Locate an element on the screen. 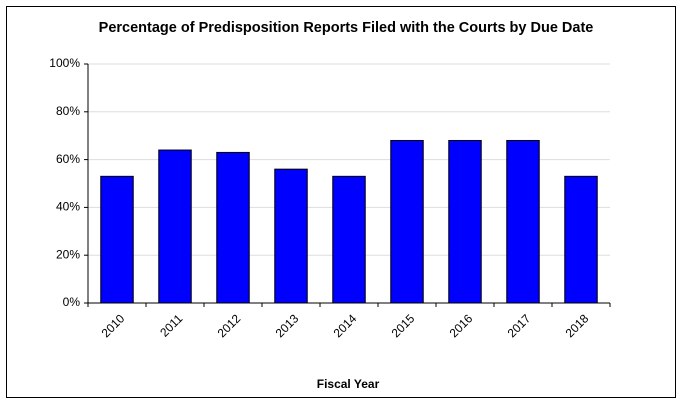  y-tick-label: 80% is located at coordinates (68, 111).